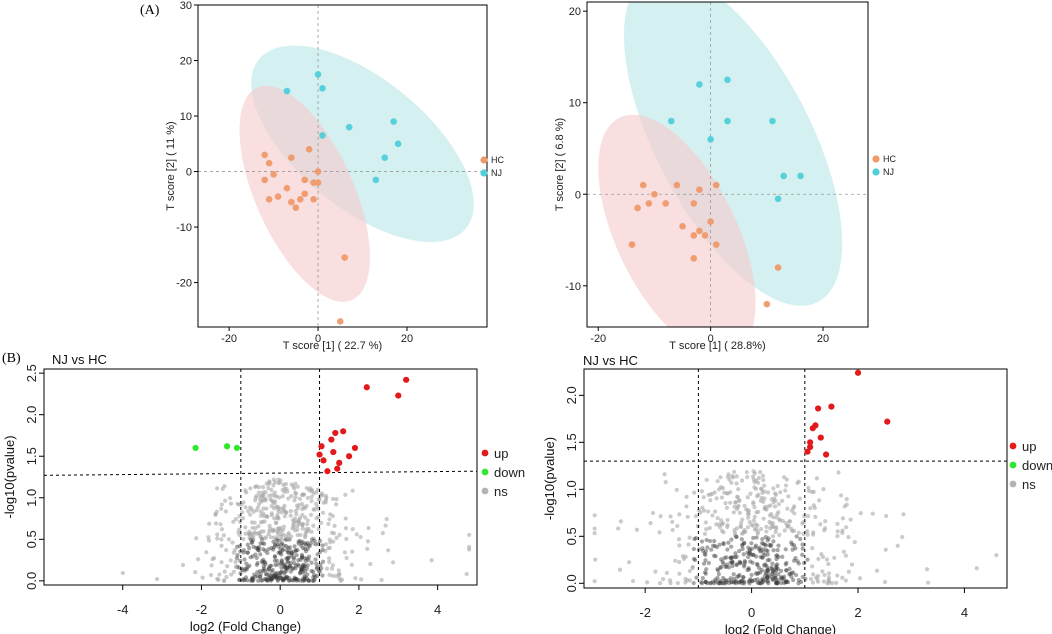 This screenshot has height=634, width=1052. What do you see at coordinates (1037, 465) in the screenshot?
I see `legend-label-down: down` at bounding box center [1037, 465].